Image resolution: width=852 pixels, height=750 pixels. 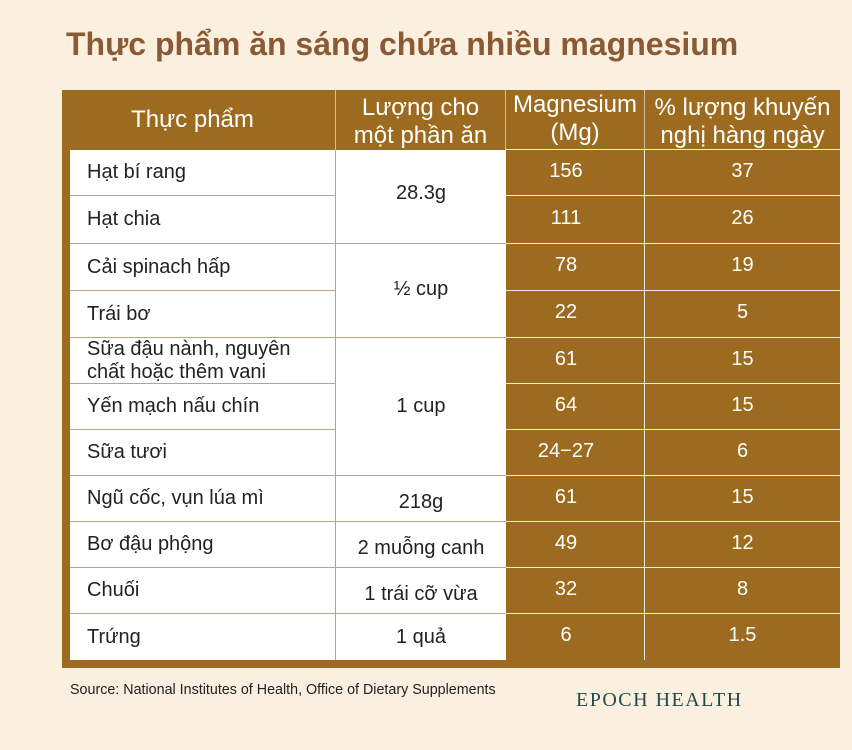 I want to click on food-cell: Yến mạch nấu chín, so click(x=203, y=407).